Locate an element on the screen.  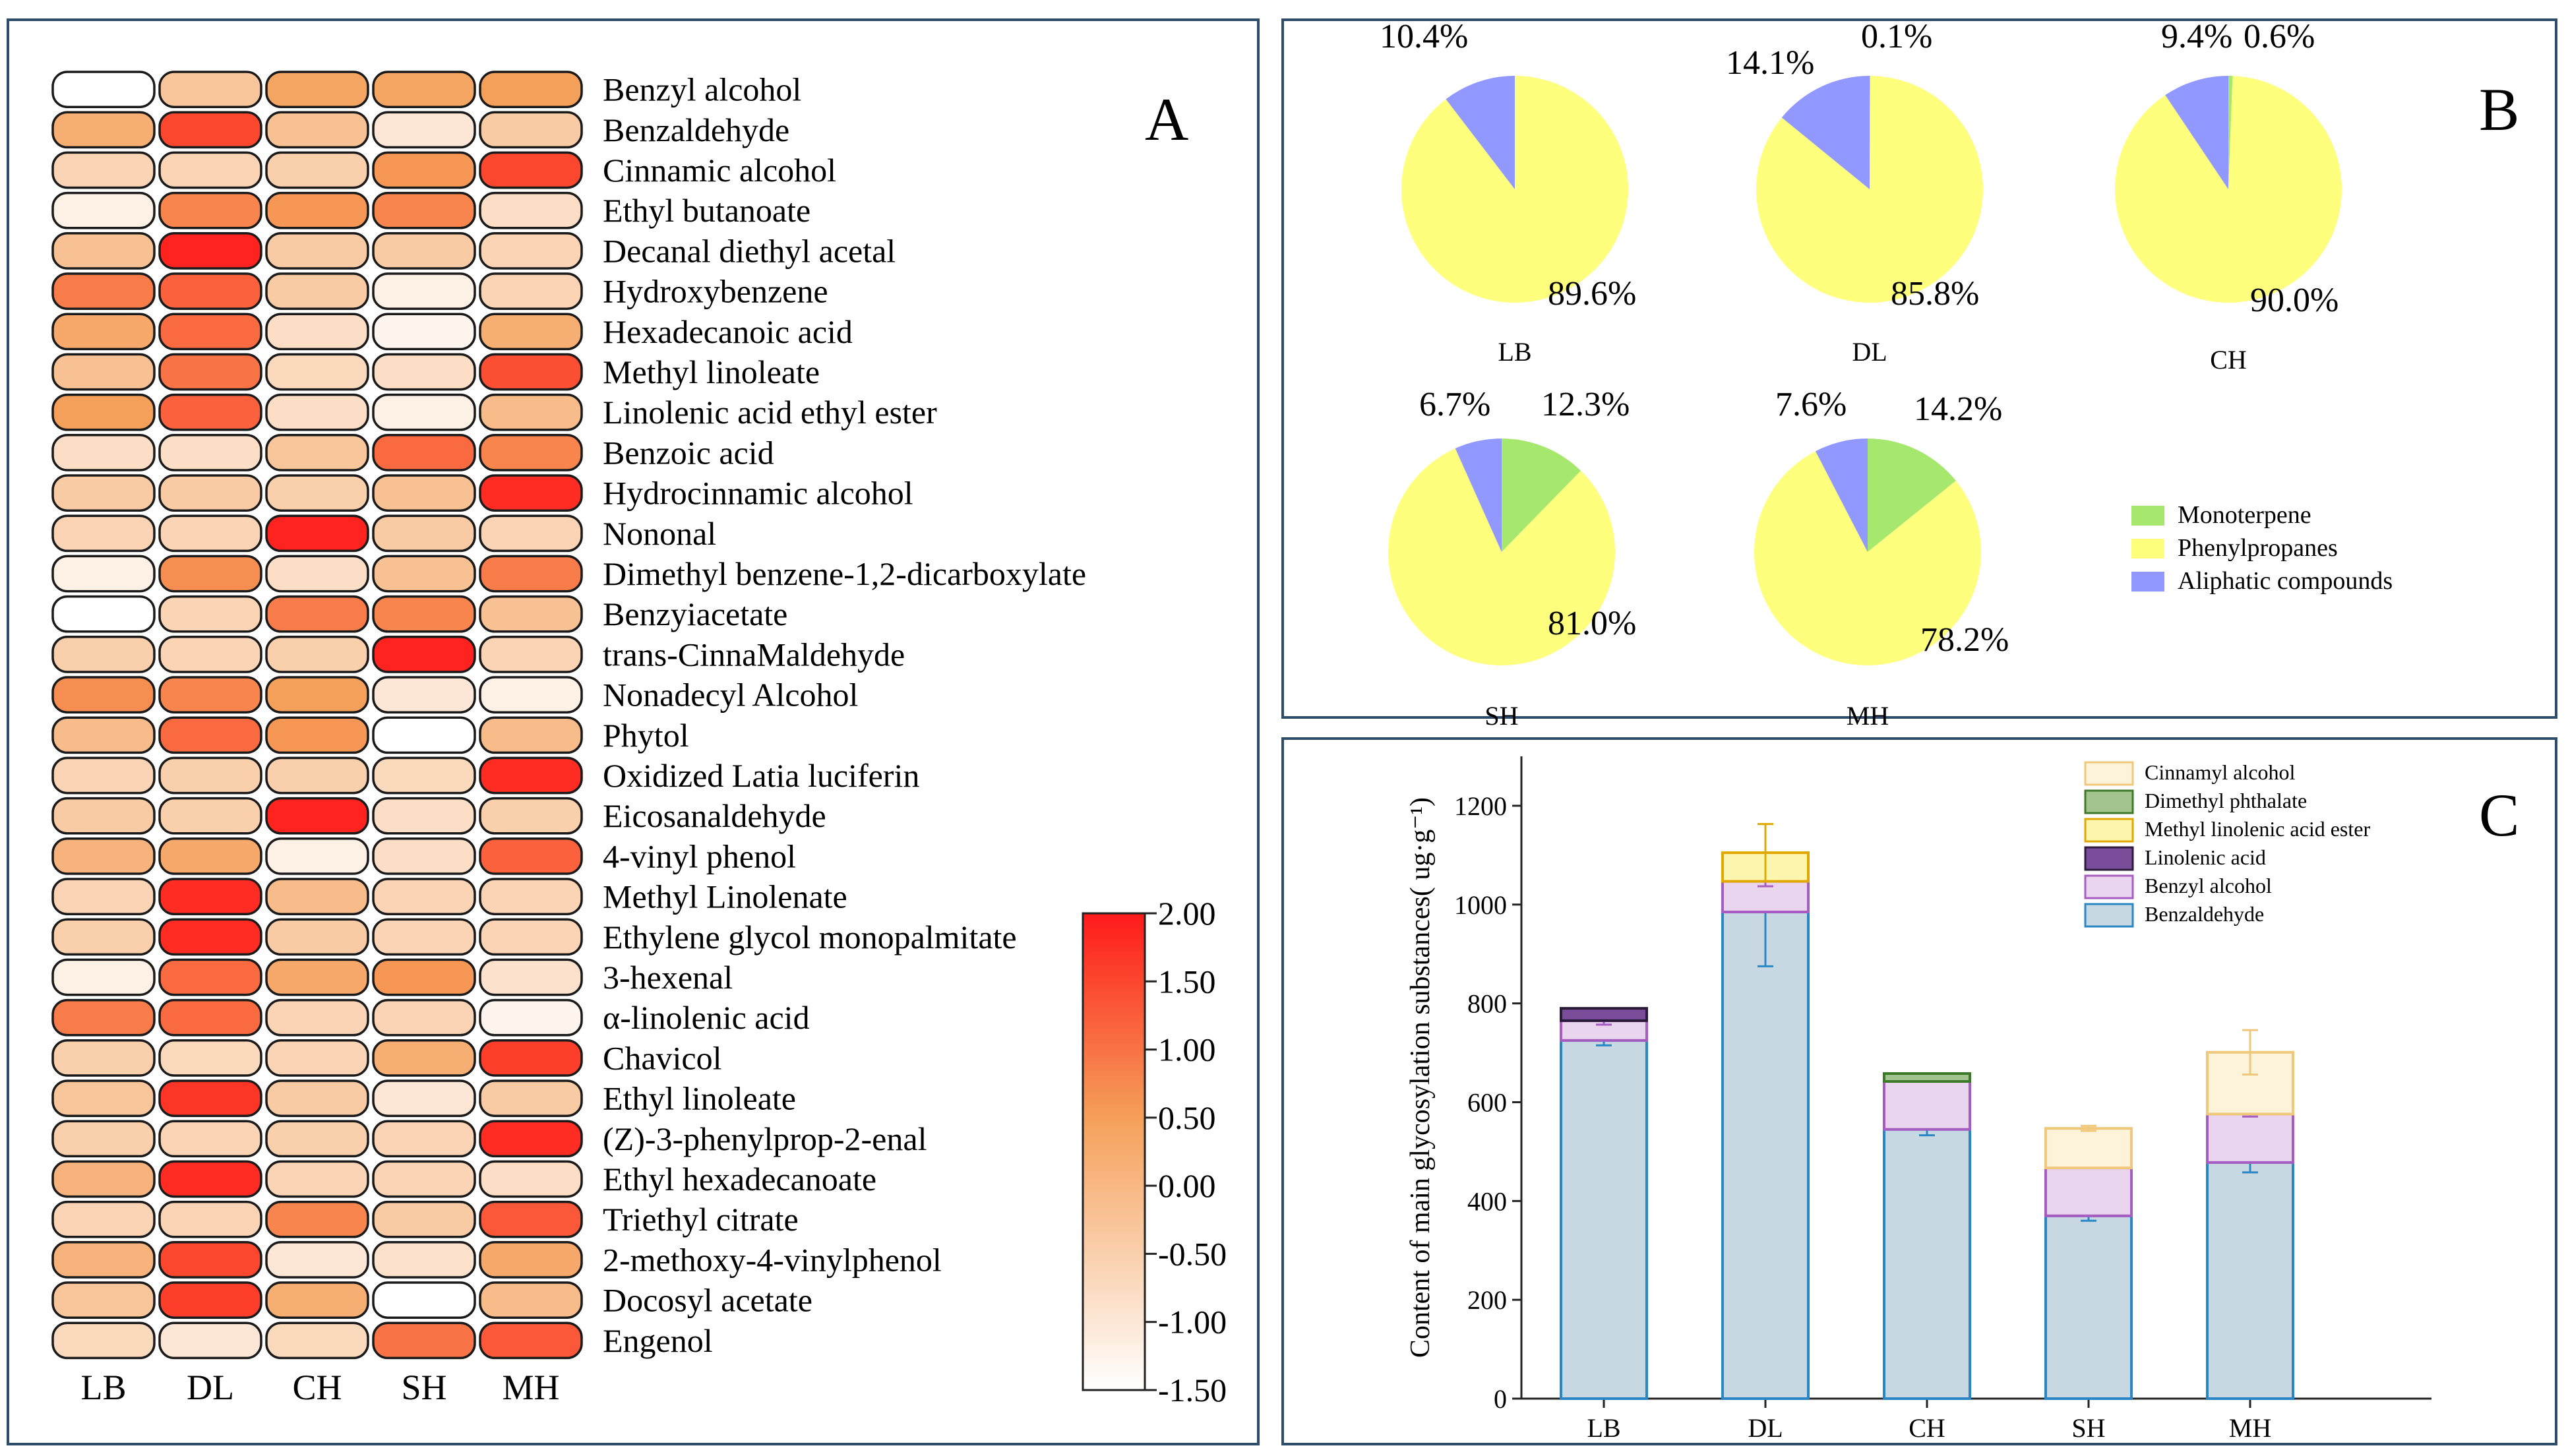
y-tick-label: 800 is located at coordinates (1487, 1004).